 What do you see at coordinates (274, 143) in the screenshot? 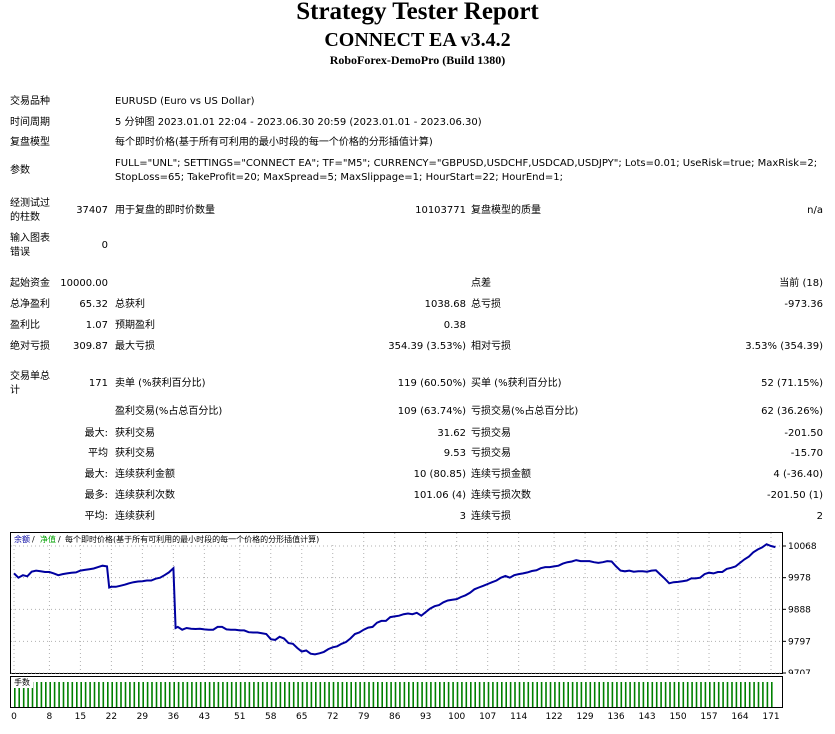
I see `model-value: 每个即时价格(基于所有可利用的最小时段的每一个价格的分形插值计算)` at bounding box center [274, 143].